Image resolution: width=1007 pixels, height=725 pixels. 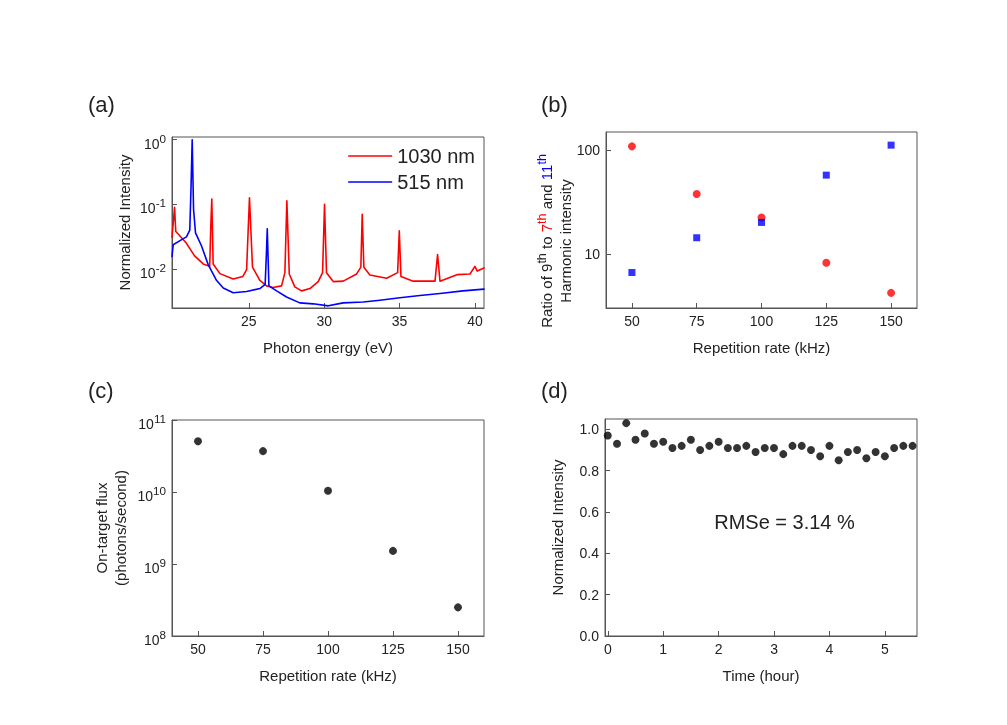 I want to click on chart-title: (a), so click(x=101, y=104).